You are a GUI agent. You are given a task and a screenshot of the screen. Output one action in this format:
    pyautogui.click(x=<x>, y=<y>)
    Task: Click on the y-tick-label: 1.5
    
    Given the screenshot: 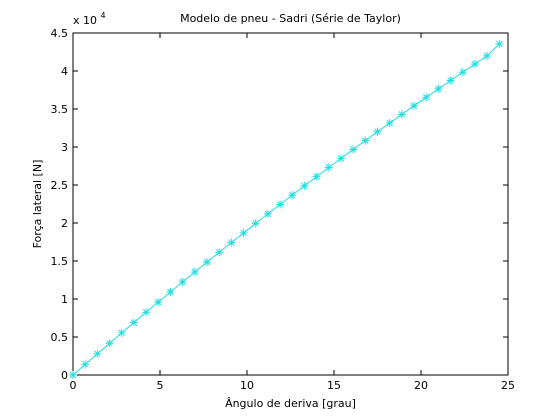 What is the action you would take?
    pyautogui.click(x=60, y=261)
    